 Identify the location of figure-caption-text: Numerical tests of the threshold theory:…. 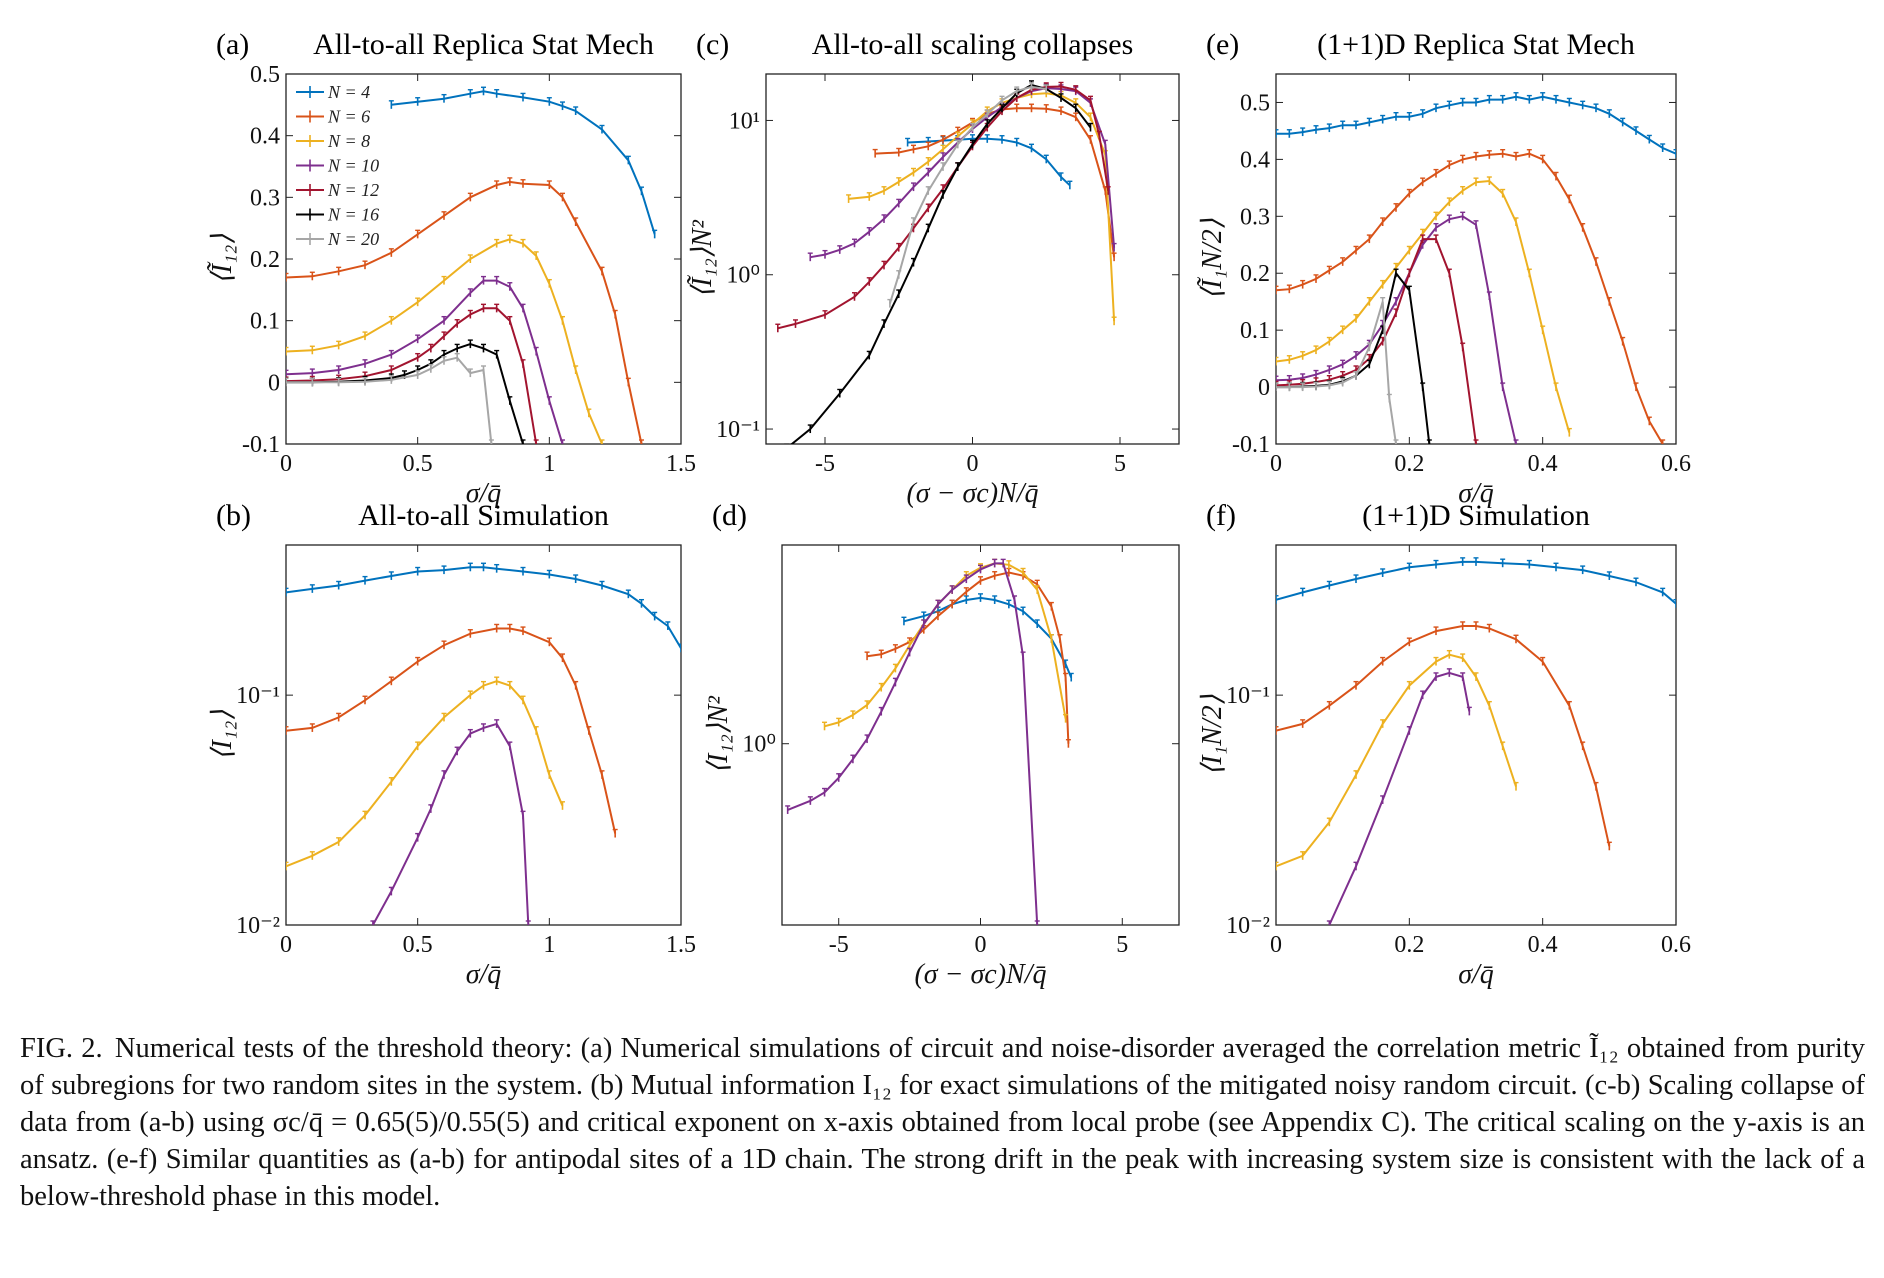
(942, 1122).